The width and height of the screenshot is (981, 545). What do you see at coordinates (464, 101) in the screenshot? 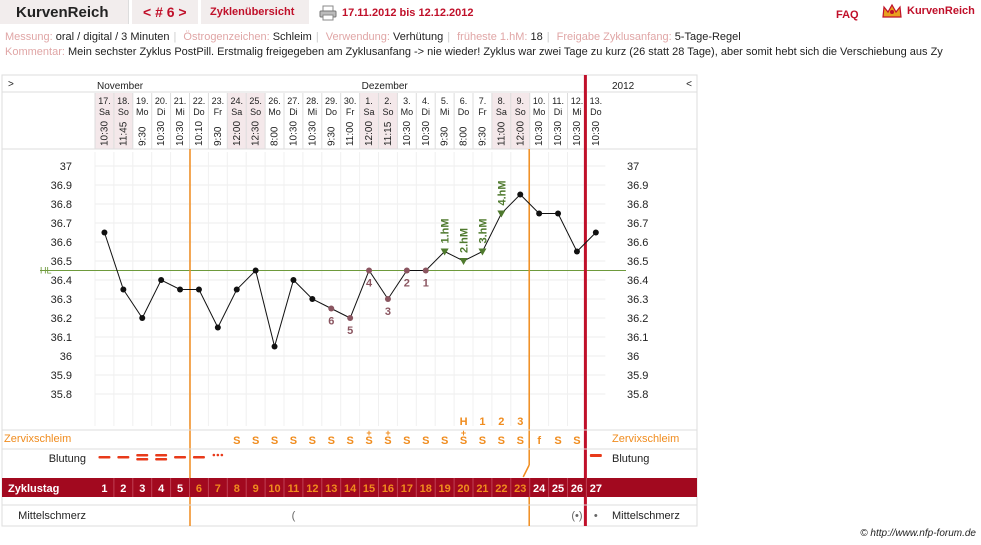
I see `day-date: 6.` at bounding box center [464, 101].